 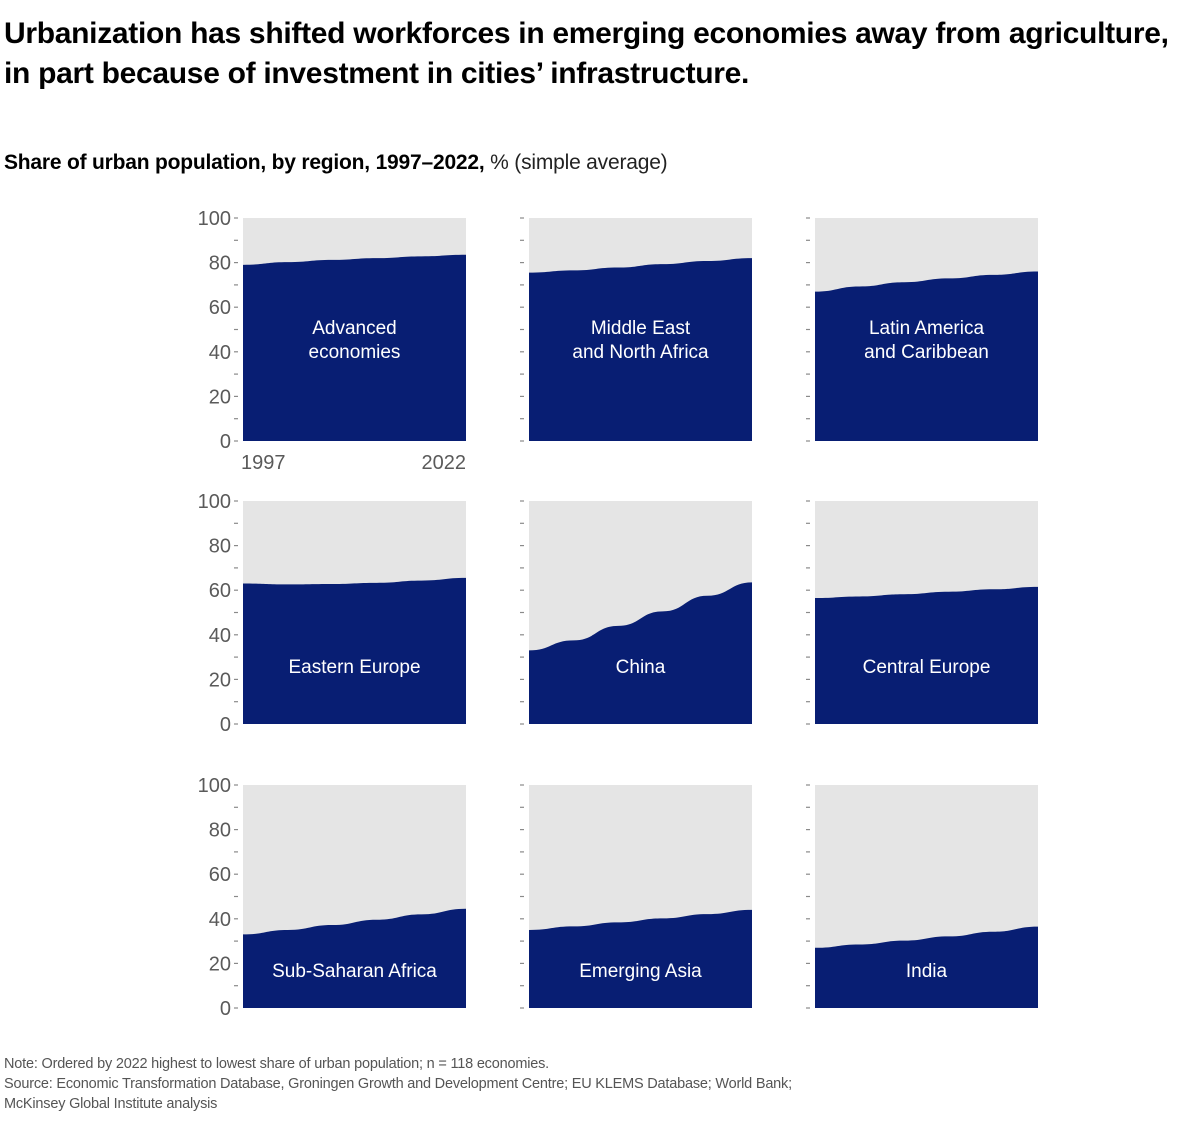 What do you see at coordinates (640, 971) in the screenshot?
I see `panel-label: Emerging Asia` at bounding box center [640, 971].